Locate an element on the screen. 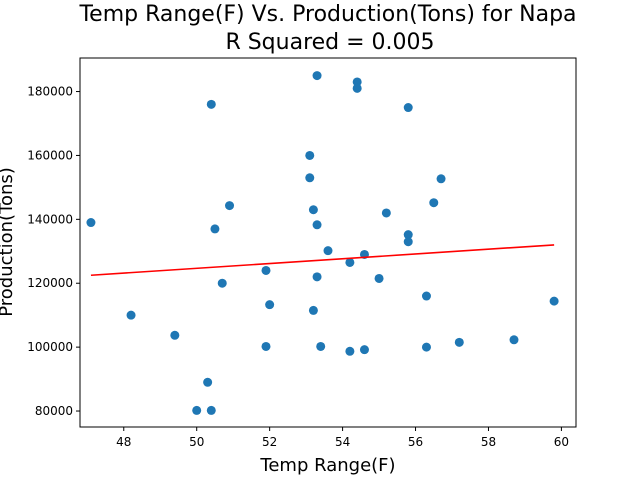 This screenshot has height=480, width=640. y-tick-label: 140000 is located at coordinates (50, 219).